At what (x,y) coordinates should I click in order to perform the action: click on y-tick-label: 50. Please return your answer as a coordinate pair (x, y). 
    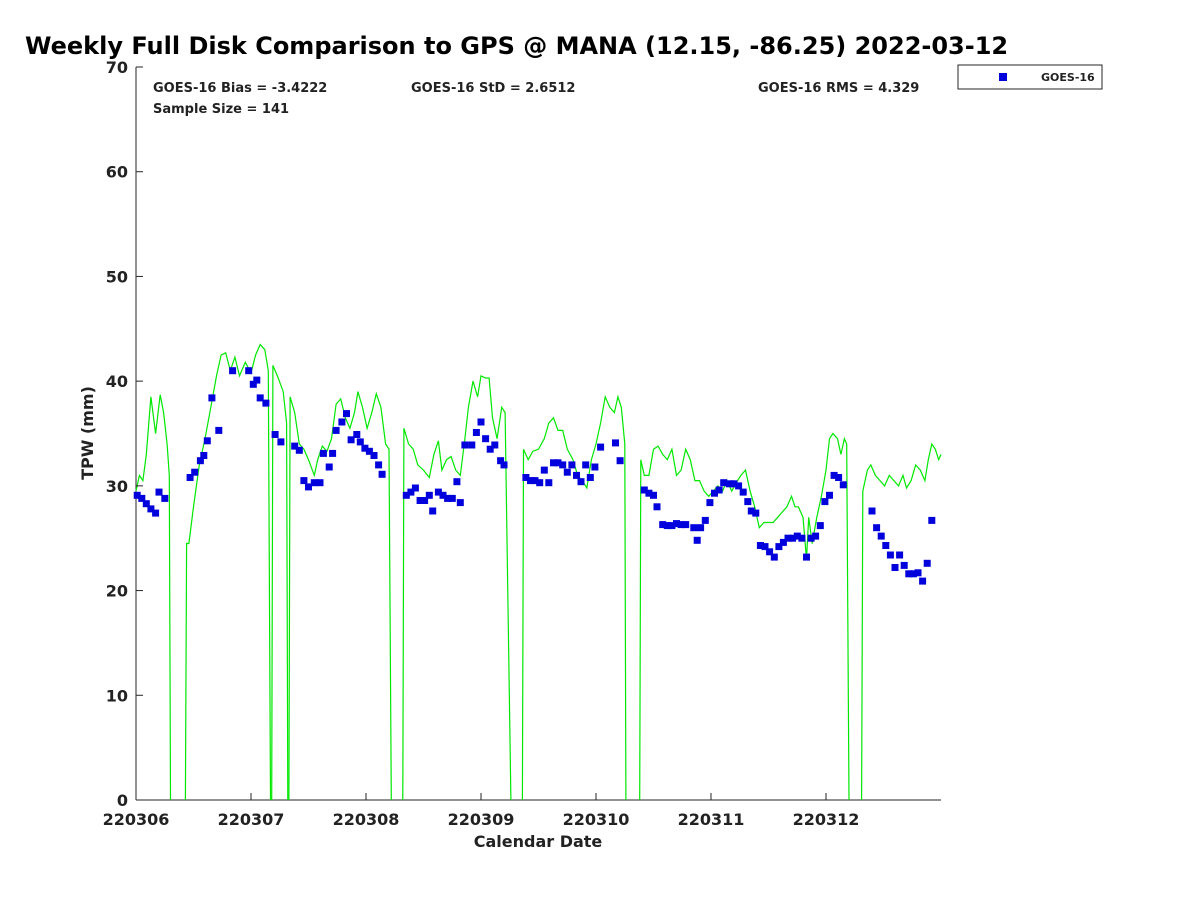
    Looking at the image, I should click on (117, 276).